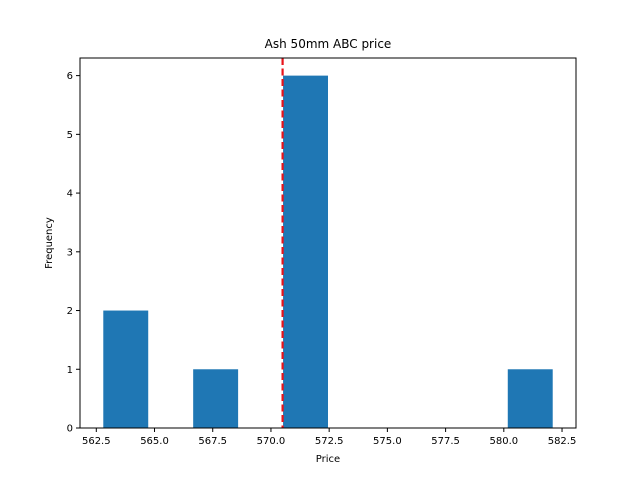  I want to click on y-tick-label: 4, so click(70, 194).